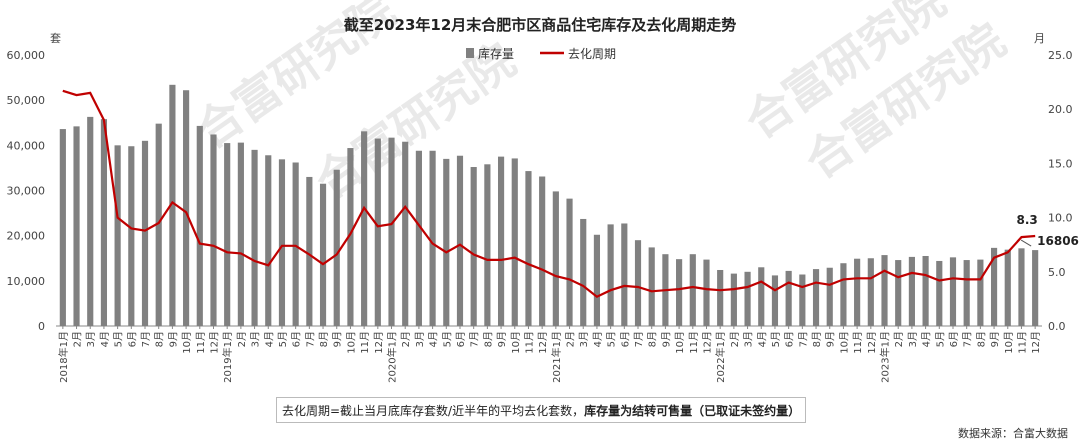 This screenshot has height=445, width=1080. Describe the element at coordinates (26, 145) in the screenshot. I see `left-tick-label: 40,000` at that location.